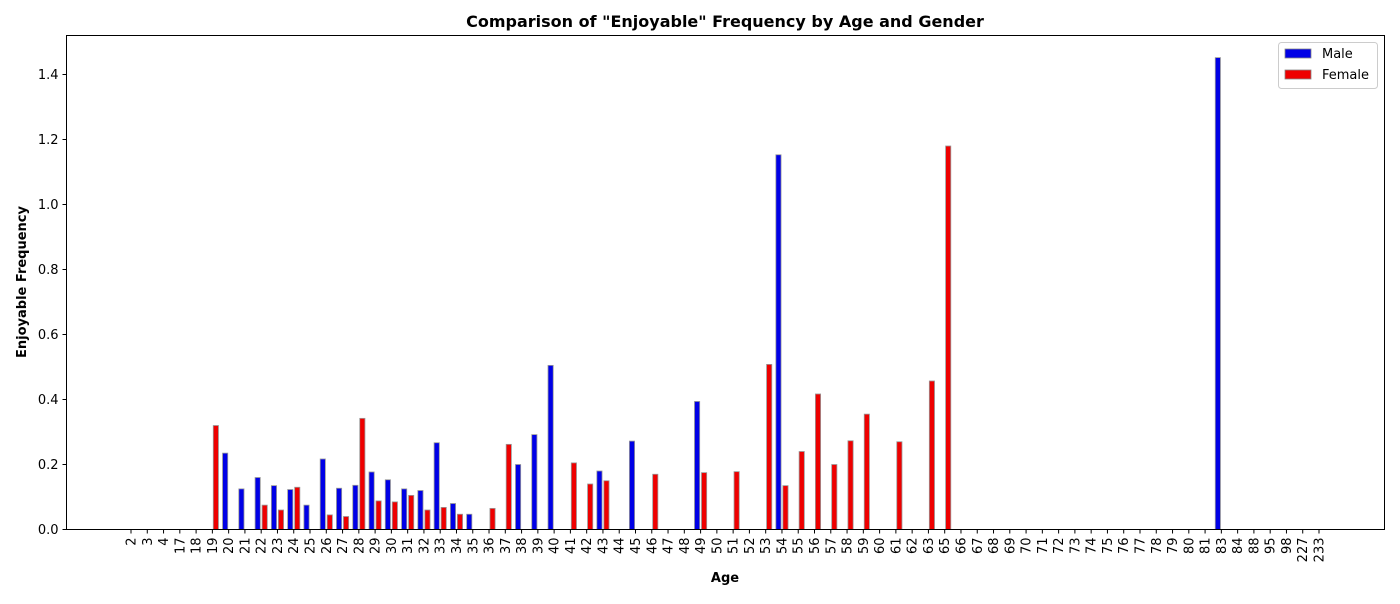 This screenshot has width=1400, height=604. I want to click on y-tick-label: 1.0, so click(48, 205).